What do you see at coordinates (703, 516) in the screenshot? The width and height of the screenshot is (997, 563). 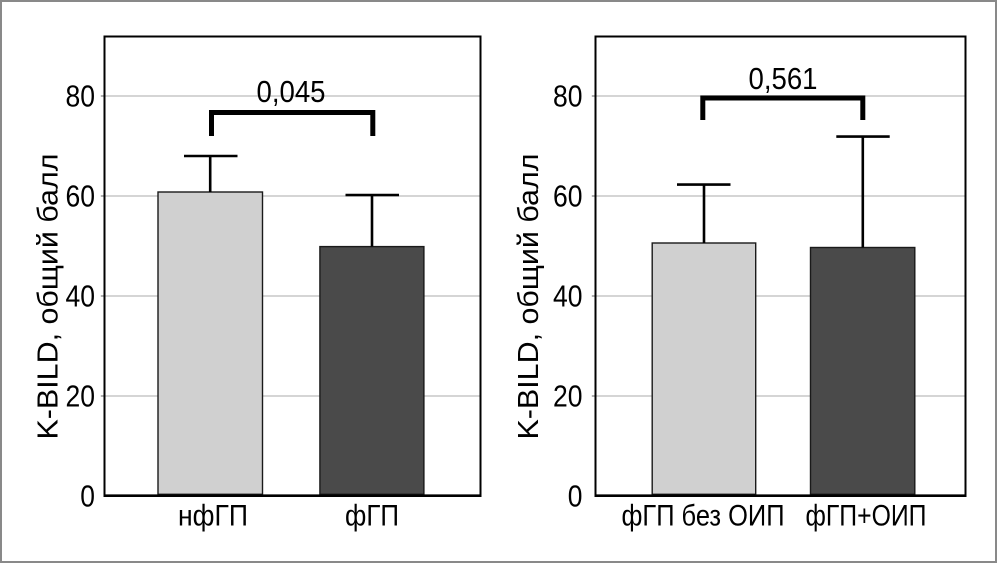 I see `svg-text: фГП без ОИП` at bounding box center [703, 516].